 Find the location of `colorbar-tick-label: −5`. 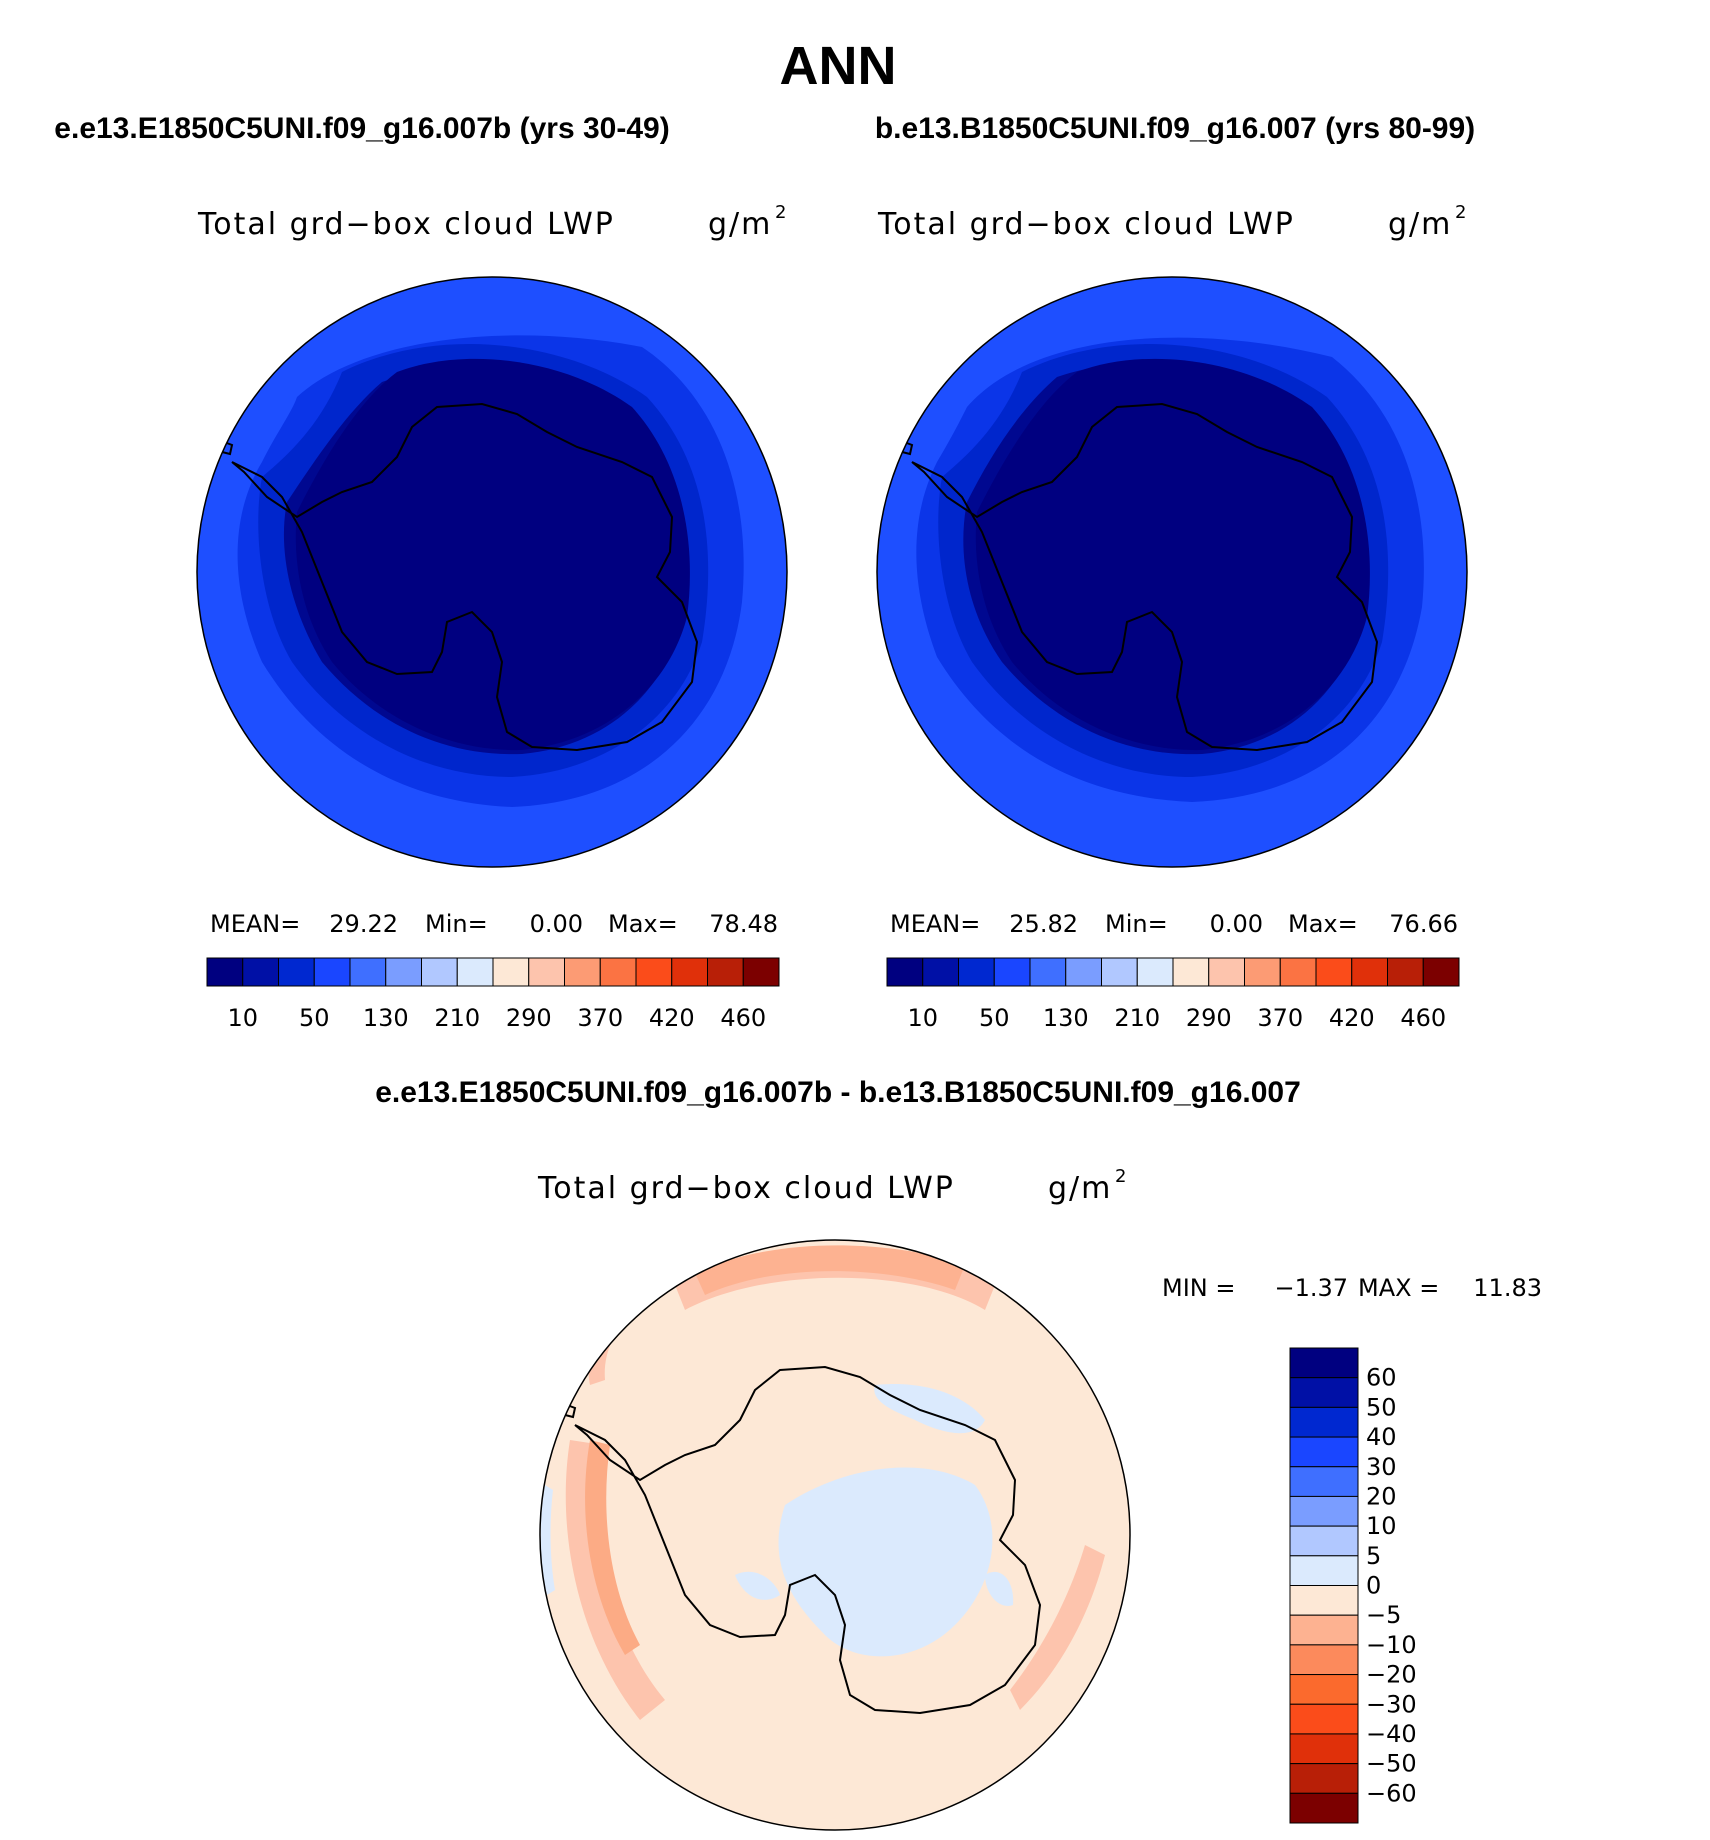

colorbar-tick-label: −5 is located at coordinates (1383, 1615).